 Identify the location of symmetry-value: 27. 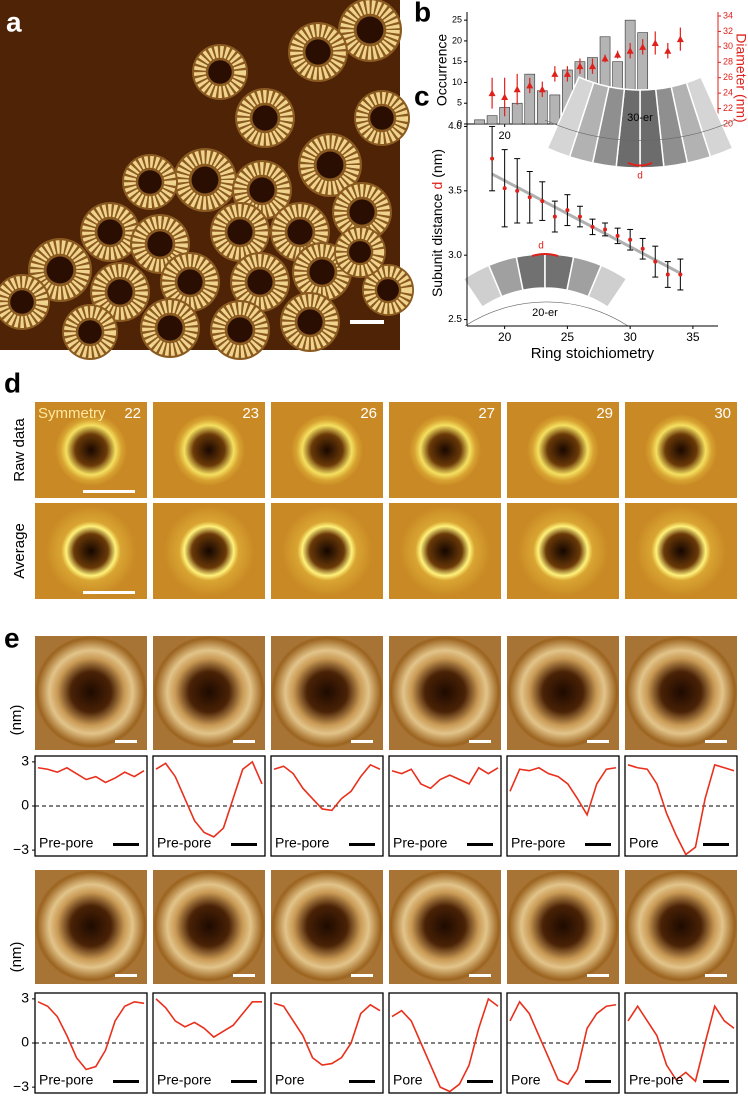
(486, 413).